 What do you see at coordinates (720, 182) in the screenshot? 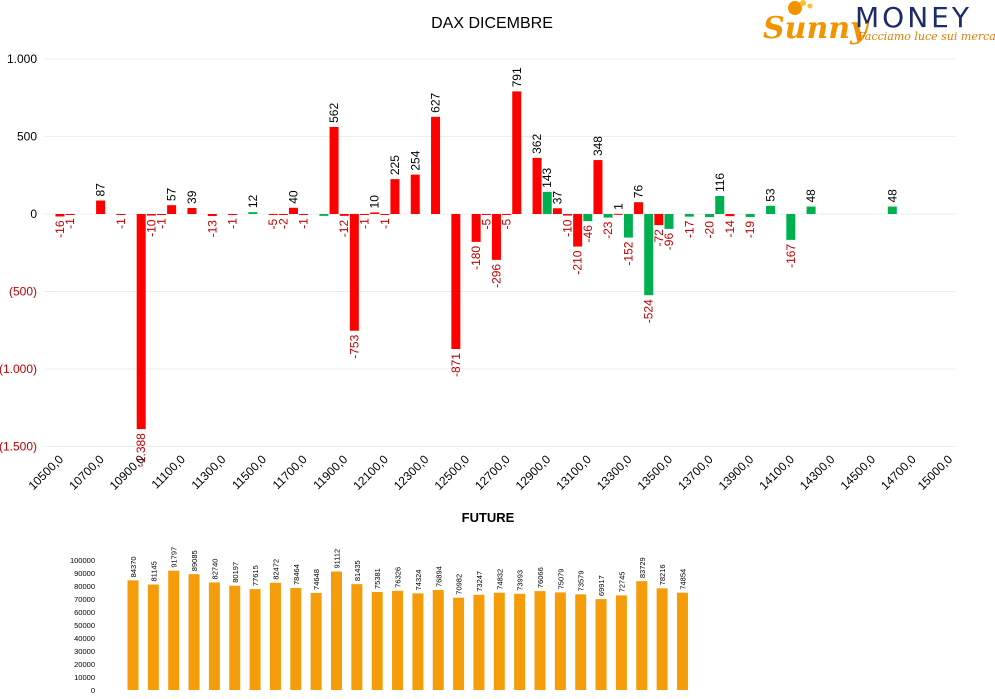
I see `top-data-label: 116` at bounding box center [720, 182].